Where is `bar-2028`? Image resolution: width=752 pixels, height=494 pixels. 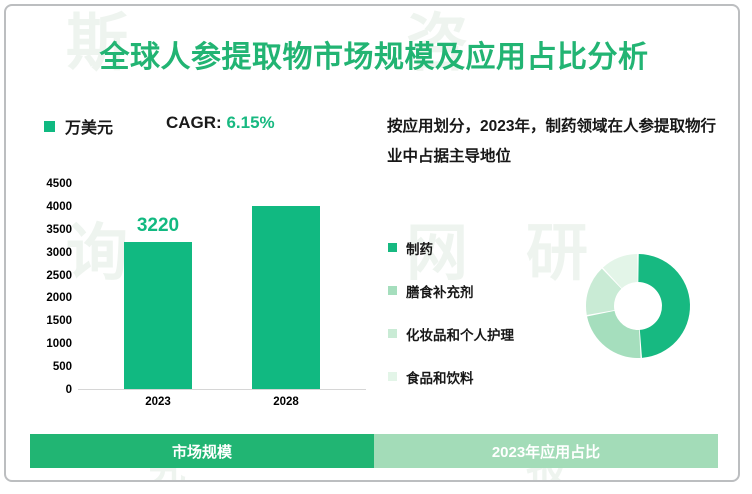 bar-2028 is located at coordinates (286, 297).